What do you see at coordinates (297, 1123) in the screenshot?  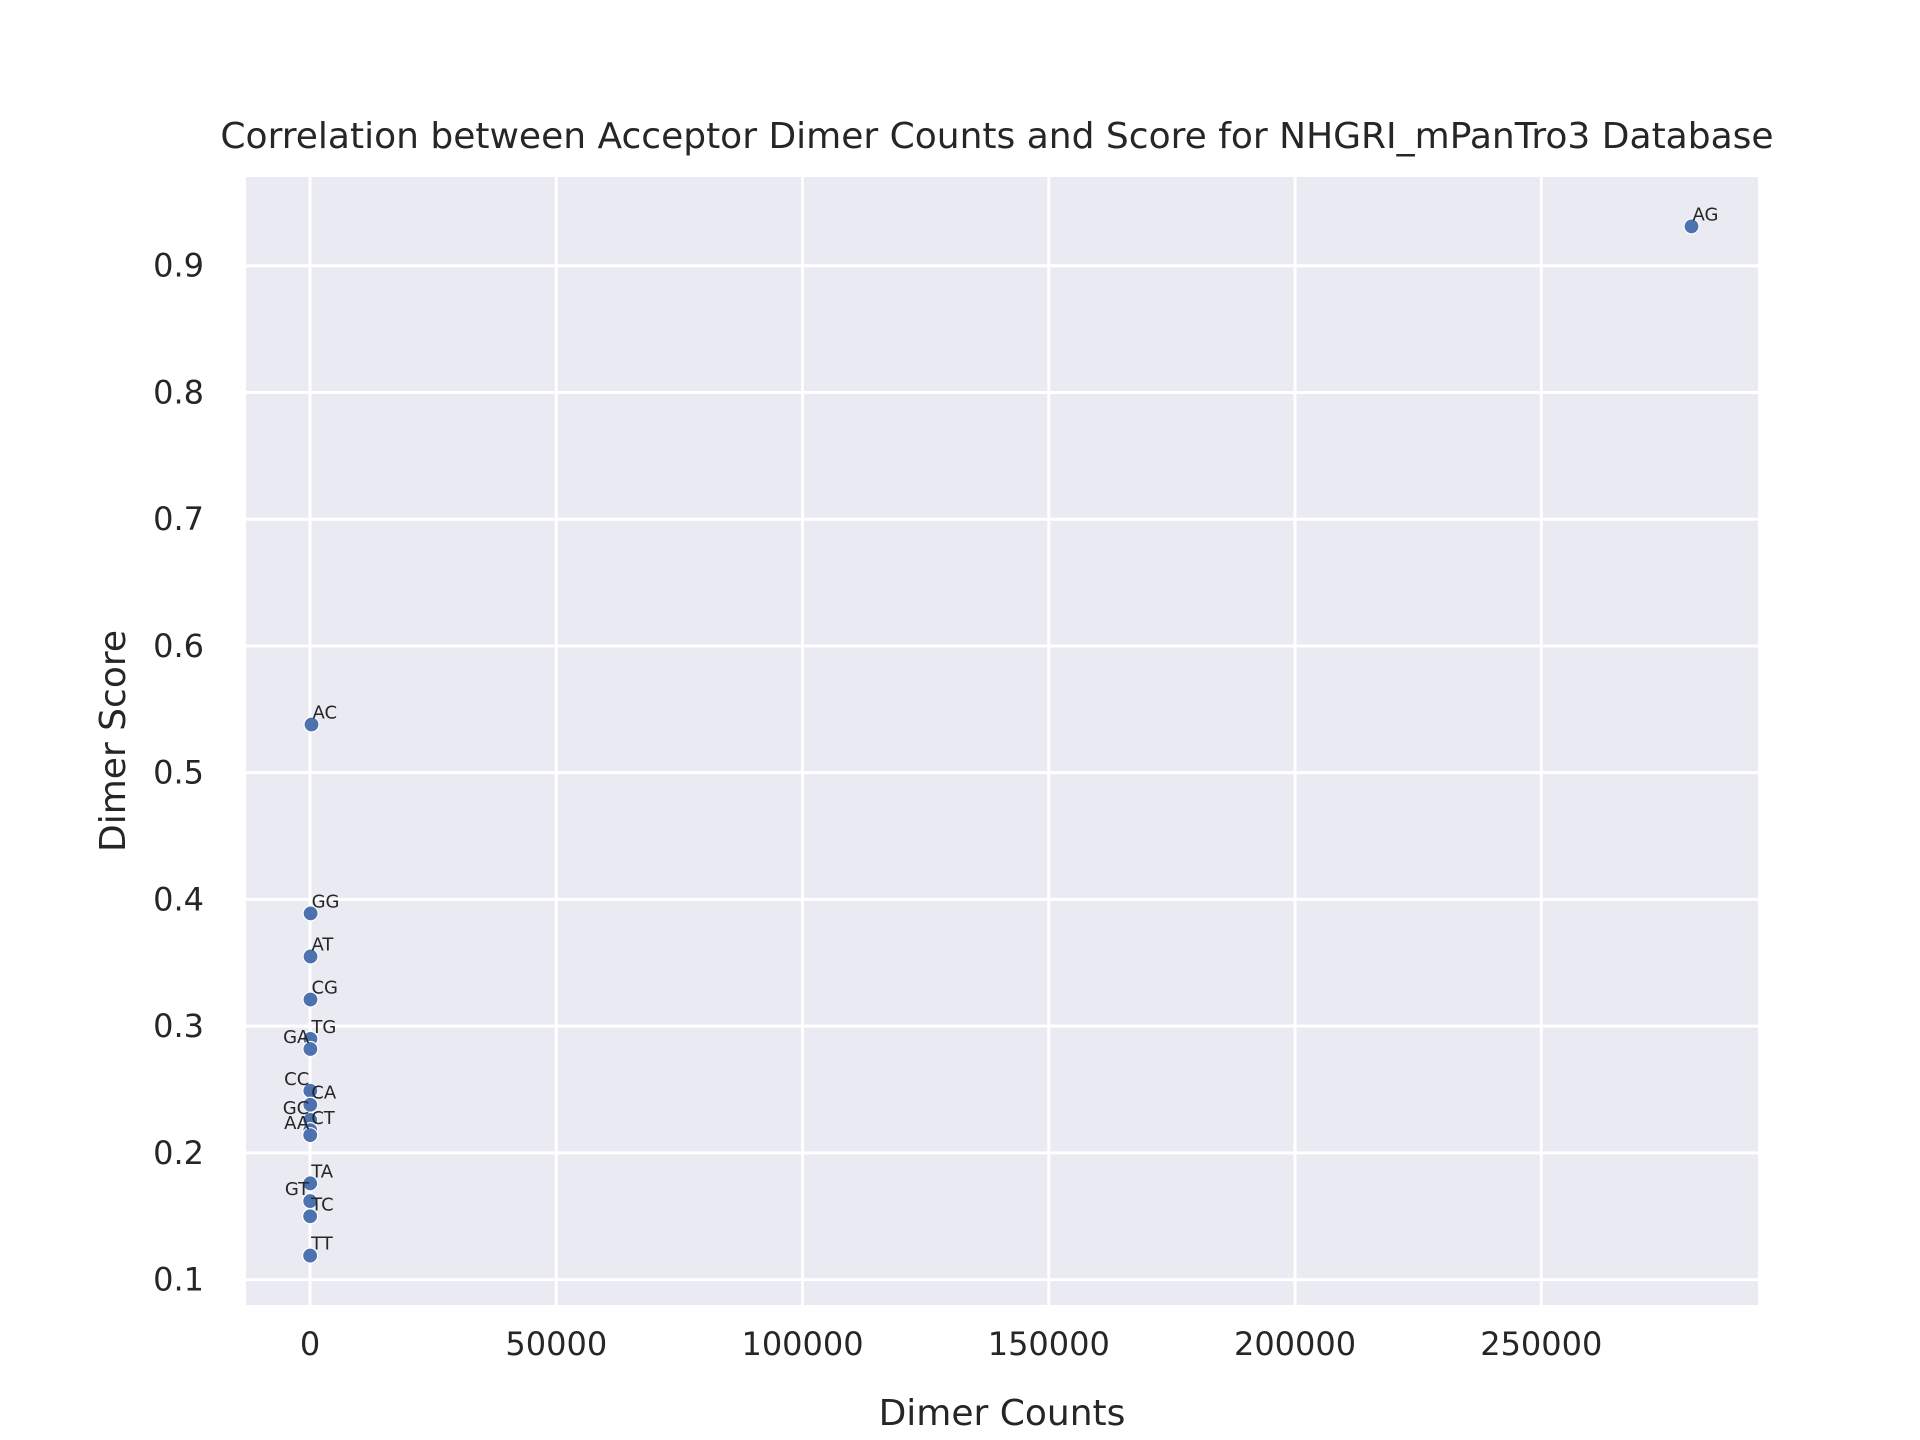 I see `data-point-label: AA` at bounding box center [297, 1123].